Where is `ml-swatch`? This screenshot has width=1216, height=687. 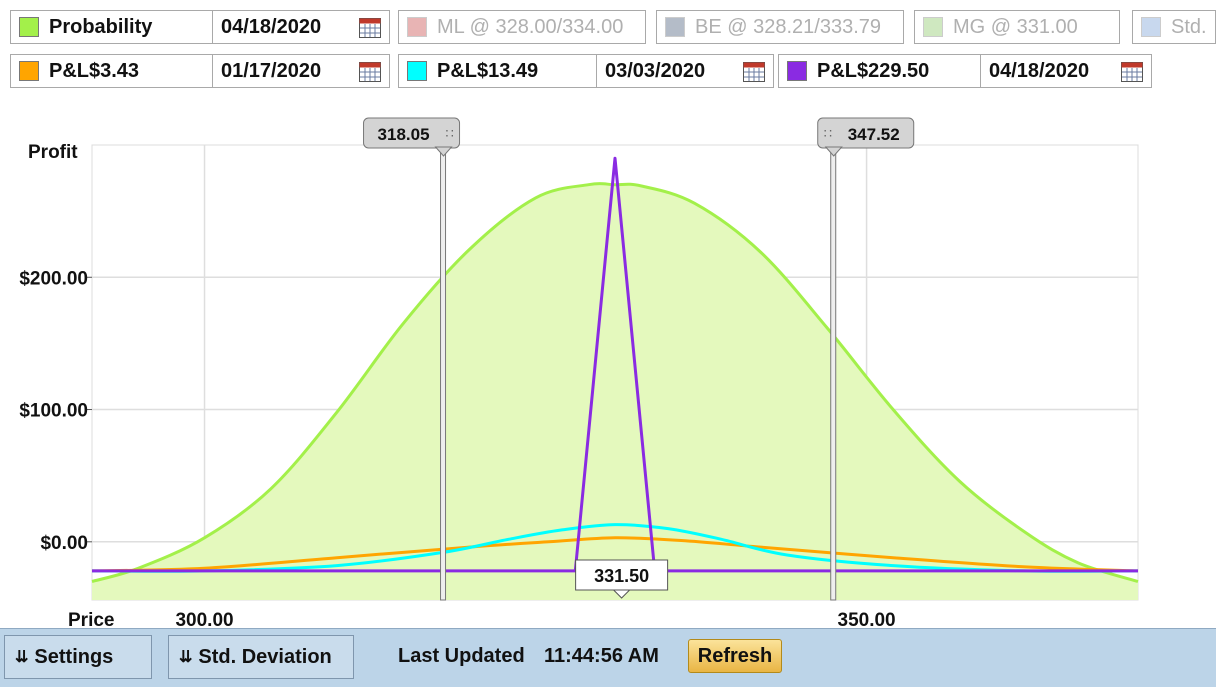
ml-swatch is located at coordinates (417, 27).